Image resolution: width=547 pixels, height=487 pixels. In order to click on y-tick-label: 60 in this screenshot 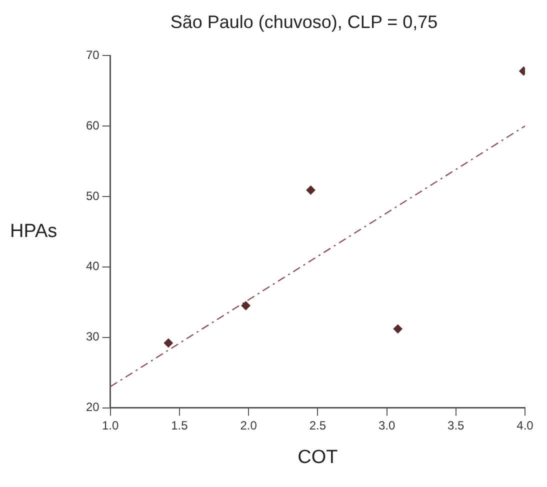, I will do `click(93, 125)`.